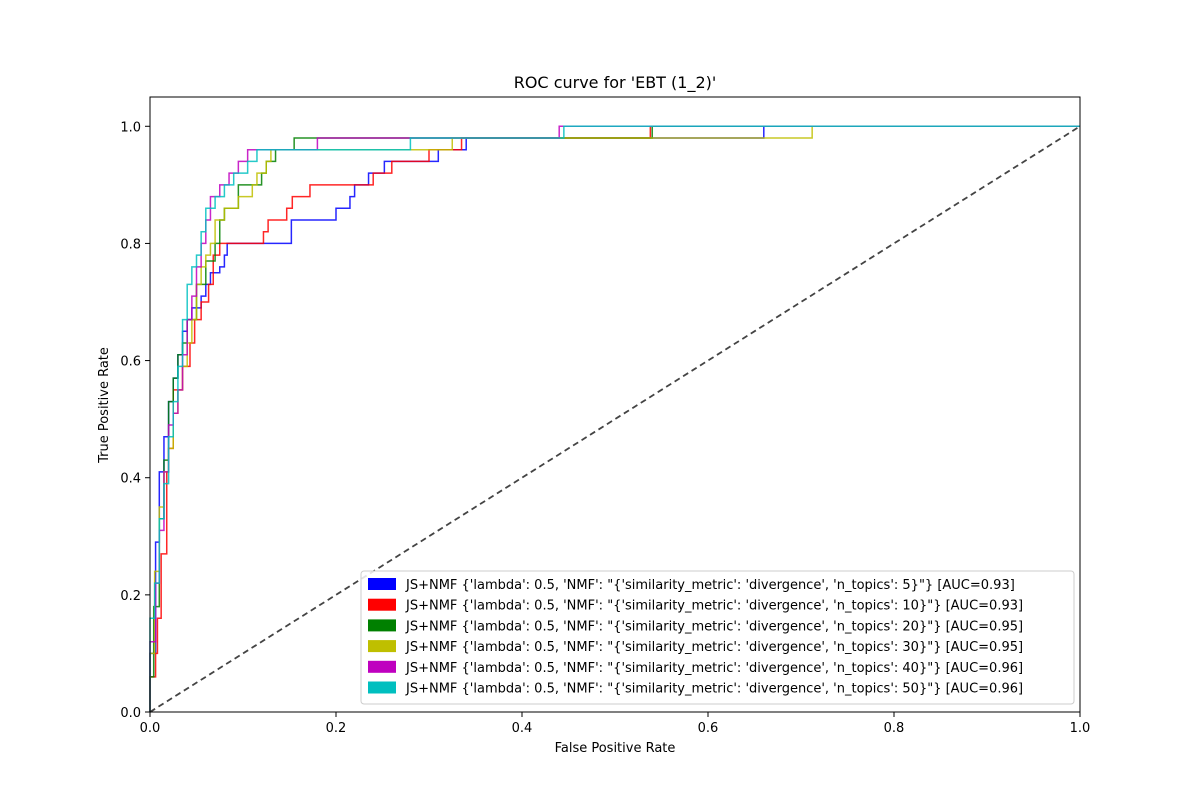 Image resolution: width=1200 pixels, height=800 pixels. I want to click on x-tick-label: 0.2, so click(336, 728).